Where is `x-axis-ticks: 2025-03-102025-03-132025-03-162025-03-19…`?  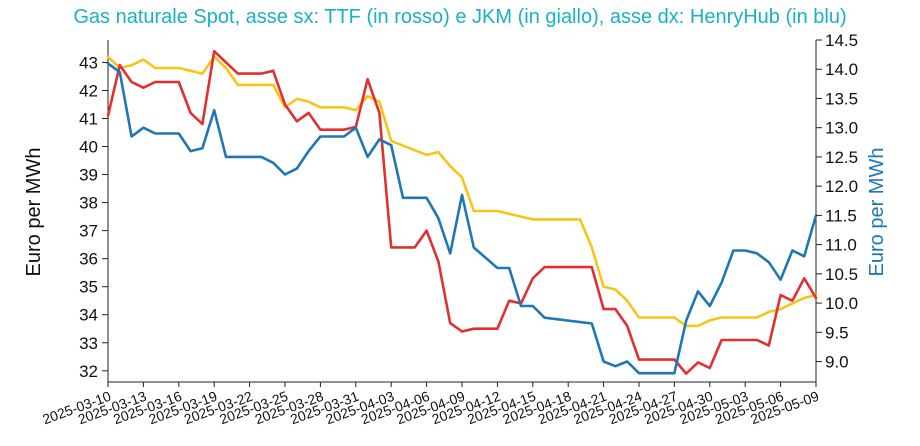
x-axis-ticks: 2025-03-102025-03-132025-03-162025-03-19… is located at coordinates (430, 404).